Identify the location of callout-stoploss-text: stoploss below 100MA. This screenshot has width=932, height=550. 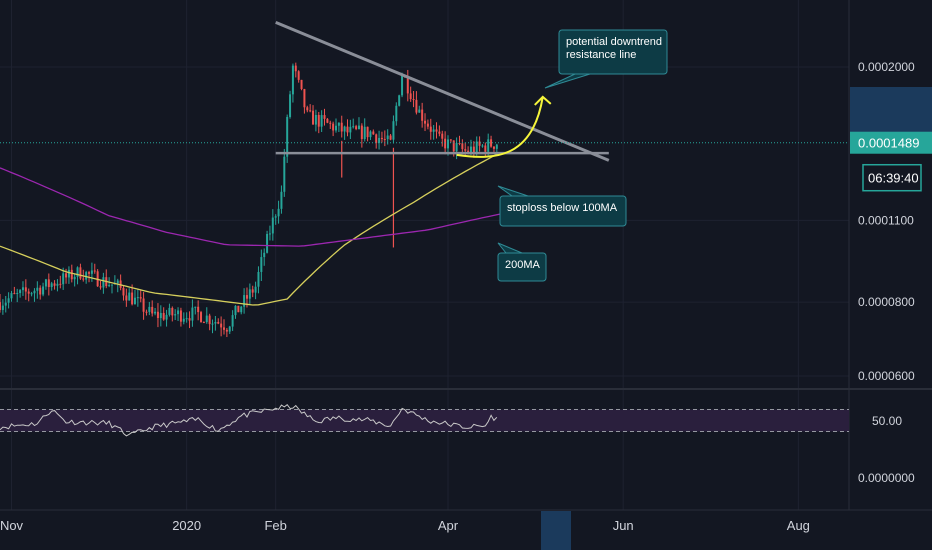
(562, 208).